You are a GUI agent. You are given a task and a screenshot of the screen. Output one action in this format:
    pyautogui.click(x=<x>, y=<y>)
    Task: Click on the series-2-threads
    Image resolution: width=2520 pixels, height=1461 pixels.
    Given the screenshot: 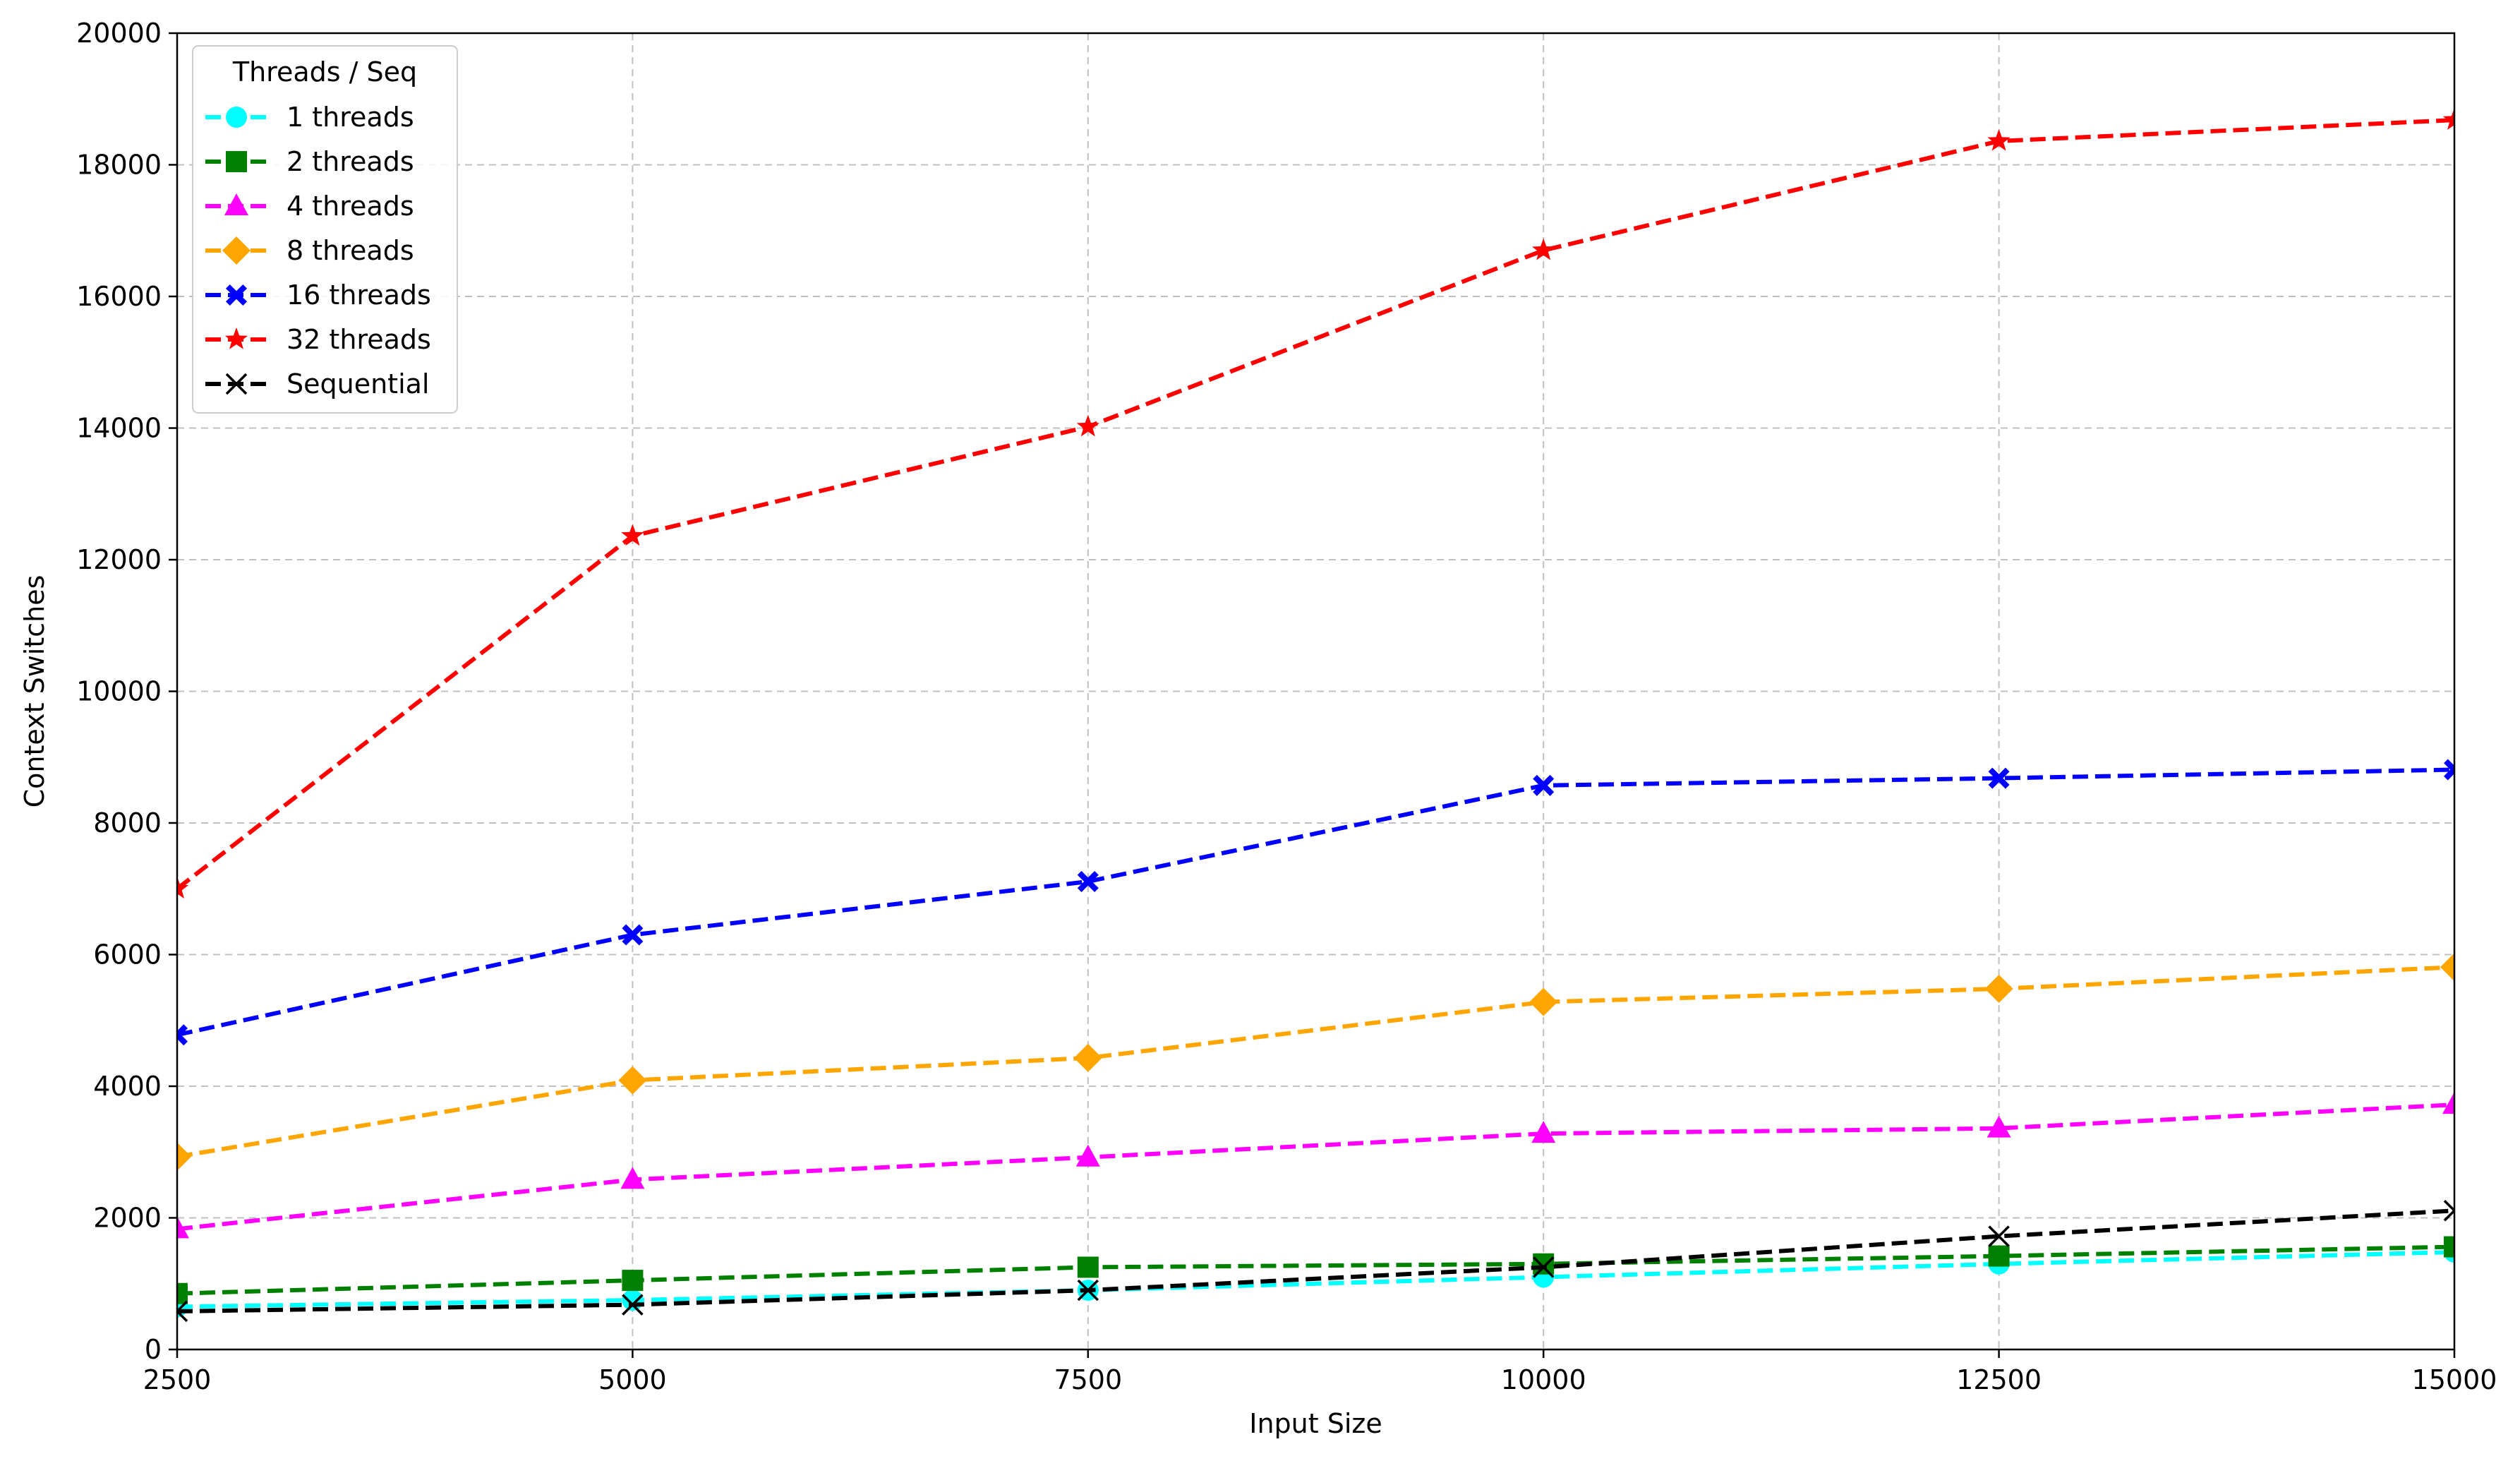 What is the action you would take?
    pyautogui.click(x=1315, y=1270)
    